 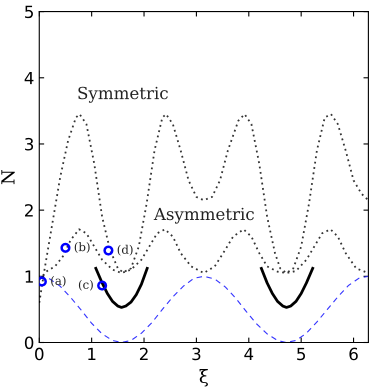 What do you see at coordinates (29, 210) in the screenshot?
I see `y-tick-label: 2` at bounding box center [29, 210].